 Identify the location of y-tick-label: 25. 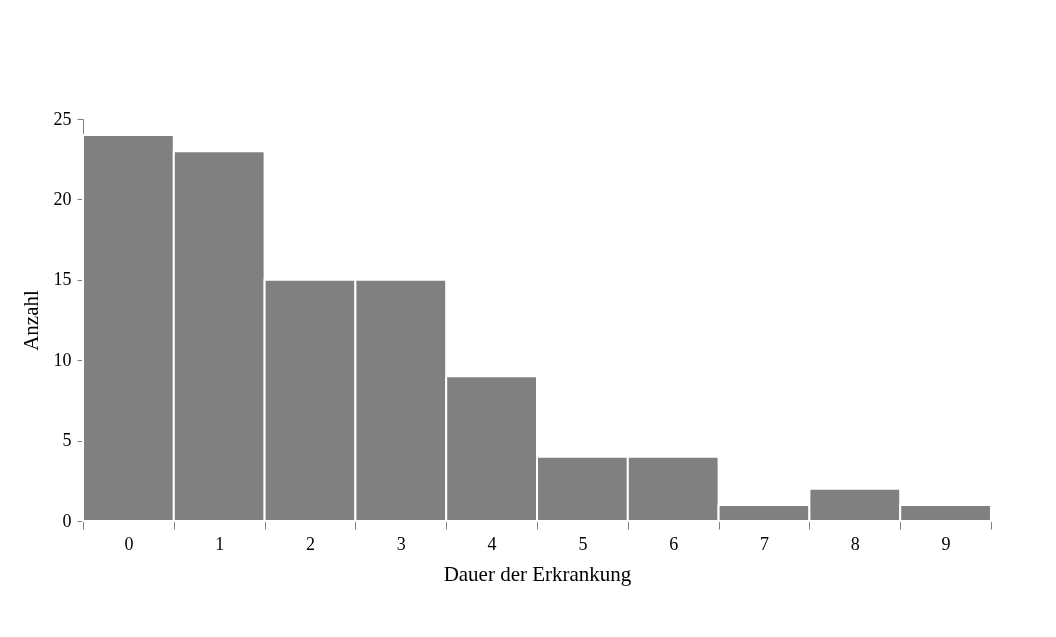
(62, 118).